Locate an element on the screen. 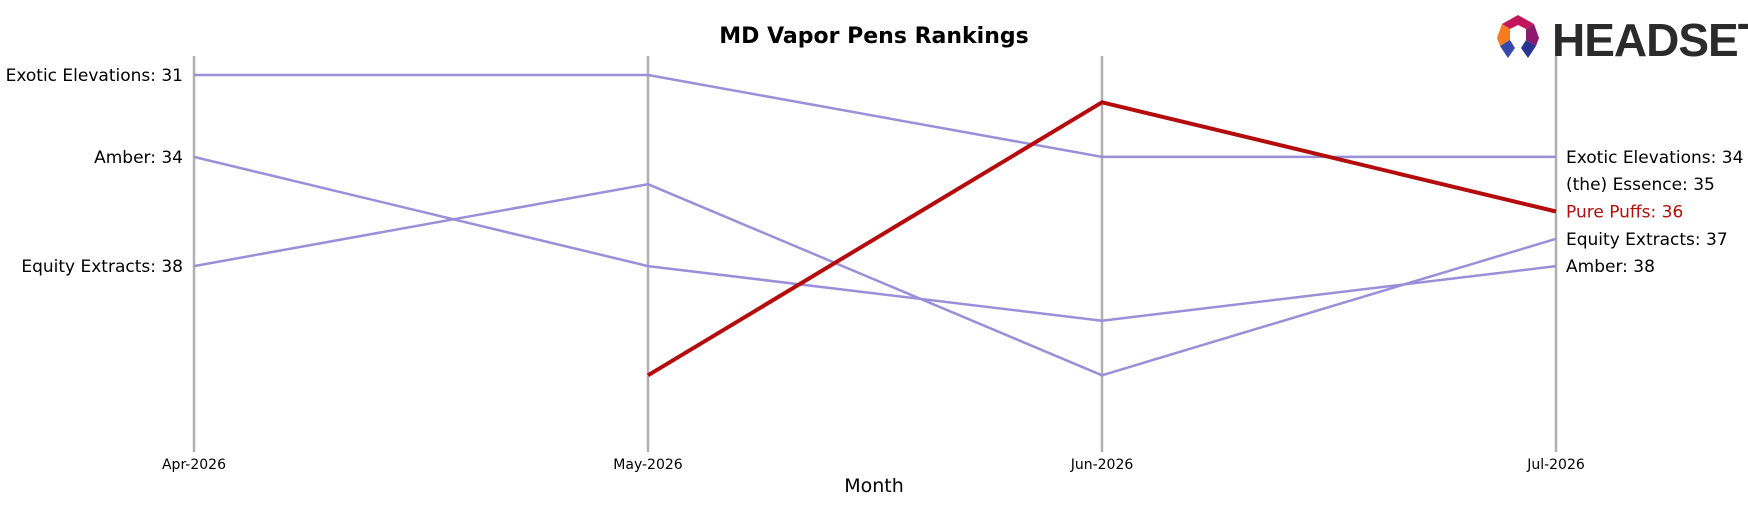 Image resolution: width=1748 pixels, height=506 pixels. x-tick-label: Jun-2026 is located at coordinates (1102, 465).